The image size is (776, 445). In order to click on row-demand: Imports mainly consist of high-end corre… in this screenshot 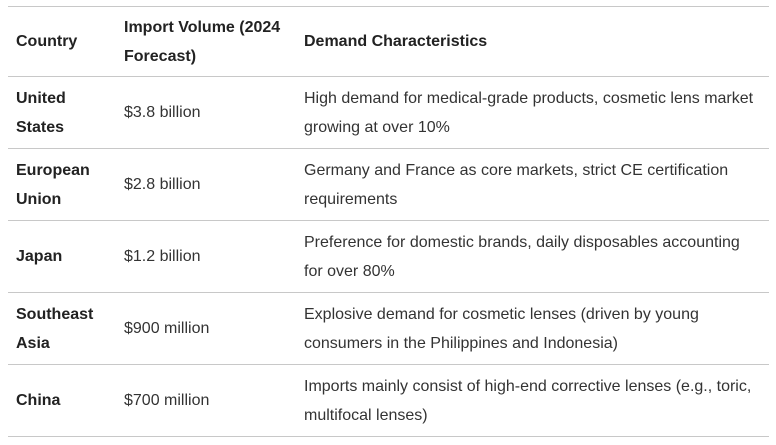, I will do `click(528, 400)`.